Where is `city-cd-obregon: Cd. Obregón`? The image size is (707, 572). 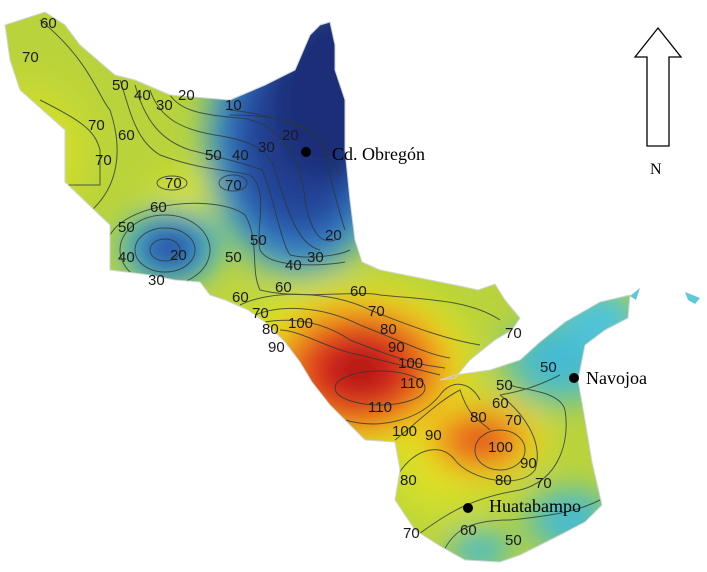 city-cd-obregon: Cd. Obregón is located at coordinates (363, 154).